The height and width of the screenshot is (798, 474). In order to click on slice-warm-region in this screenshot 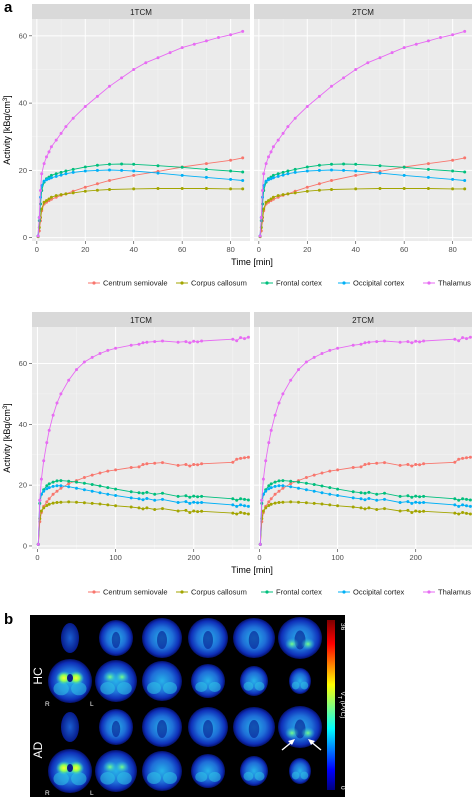, I will do `click(308, 733)`.